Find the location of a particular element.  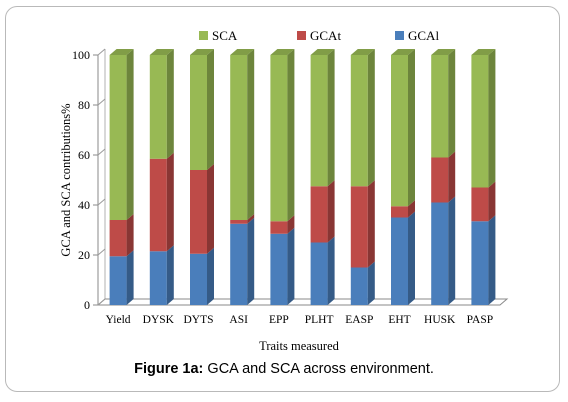

bar-gcal-asi is located at coordinates (239, 264).